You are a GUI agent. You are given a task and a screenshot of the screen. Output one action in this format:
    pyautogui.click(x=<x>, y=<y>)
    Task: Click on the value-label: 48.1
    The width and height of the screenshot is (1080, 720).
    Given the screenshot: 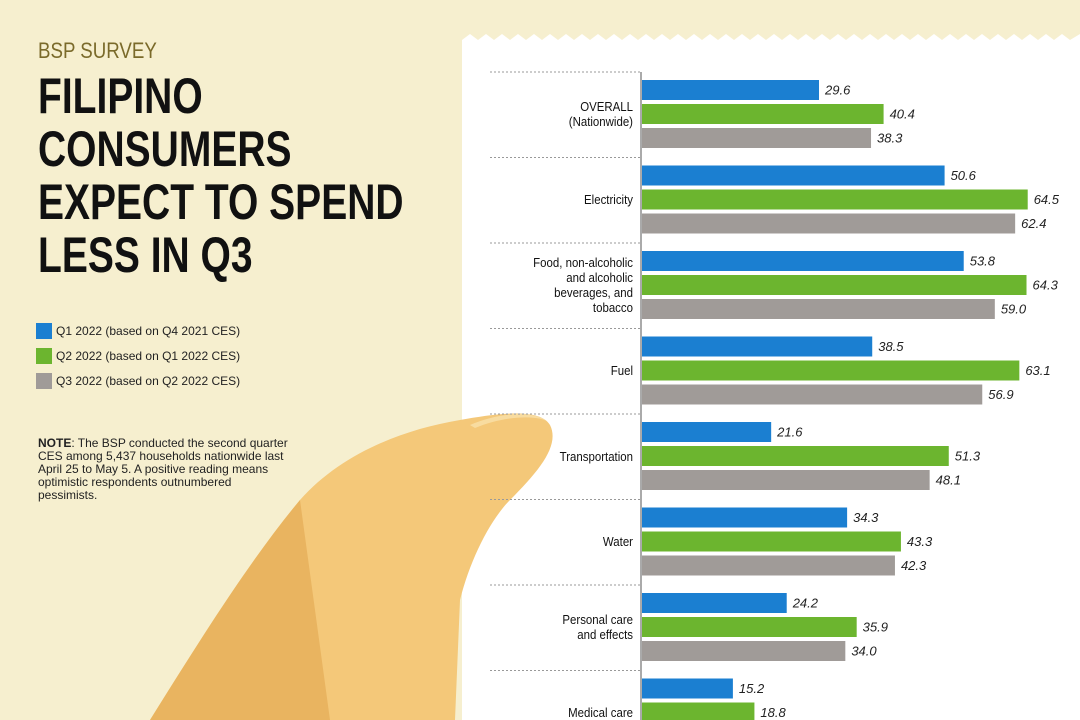 What is the action you would take?
    pyautogui.click(x=948, y=479)
    